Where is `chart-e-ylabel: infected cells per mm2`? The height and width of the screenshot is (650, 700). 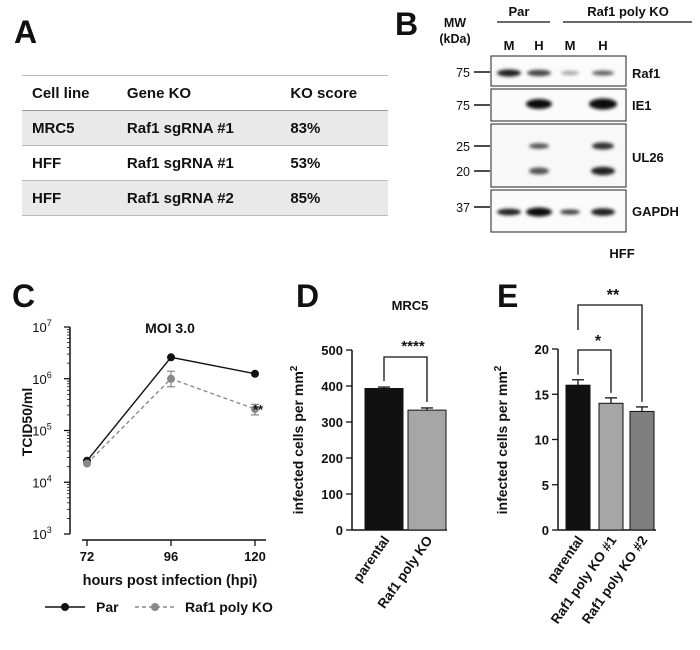 chart-e-ylabel: infected cells per mm2 is located at coordinates (501, 439).